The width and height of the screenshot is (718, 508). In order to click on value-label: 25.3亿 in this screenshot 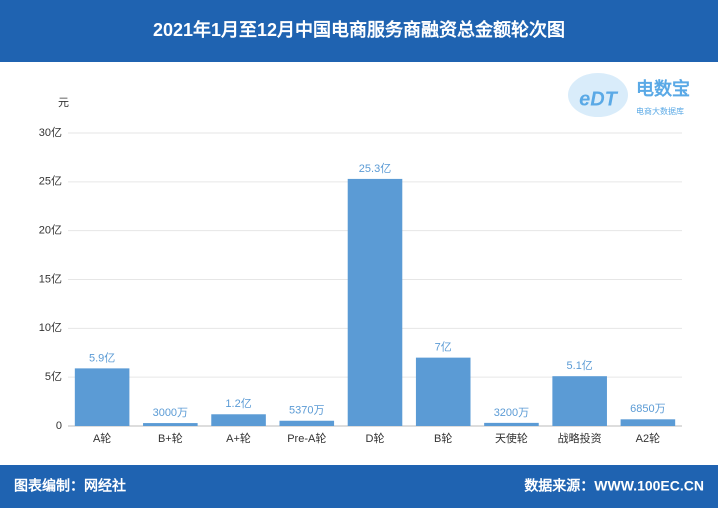, I will do `click(375, 168)`.